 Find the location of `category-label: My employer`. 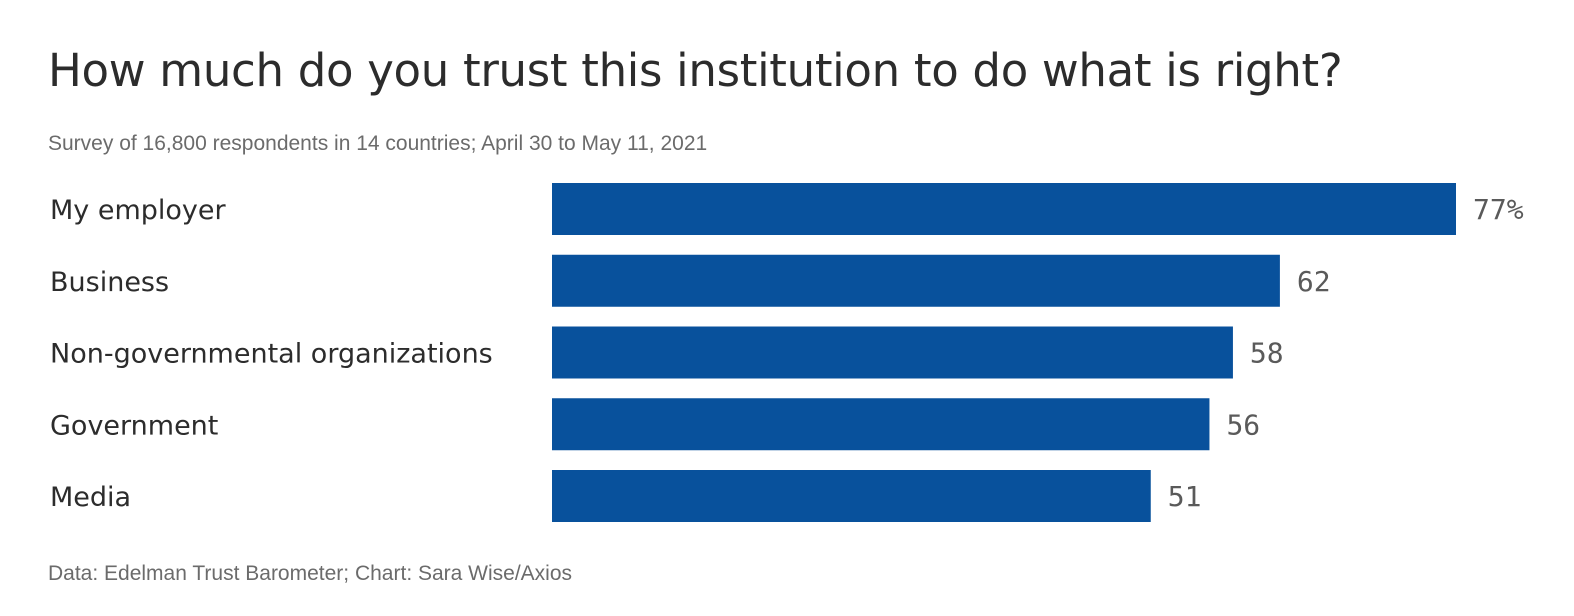

category-label: My employer is located at coordinates (138, 210).